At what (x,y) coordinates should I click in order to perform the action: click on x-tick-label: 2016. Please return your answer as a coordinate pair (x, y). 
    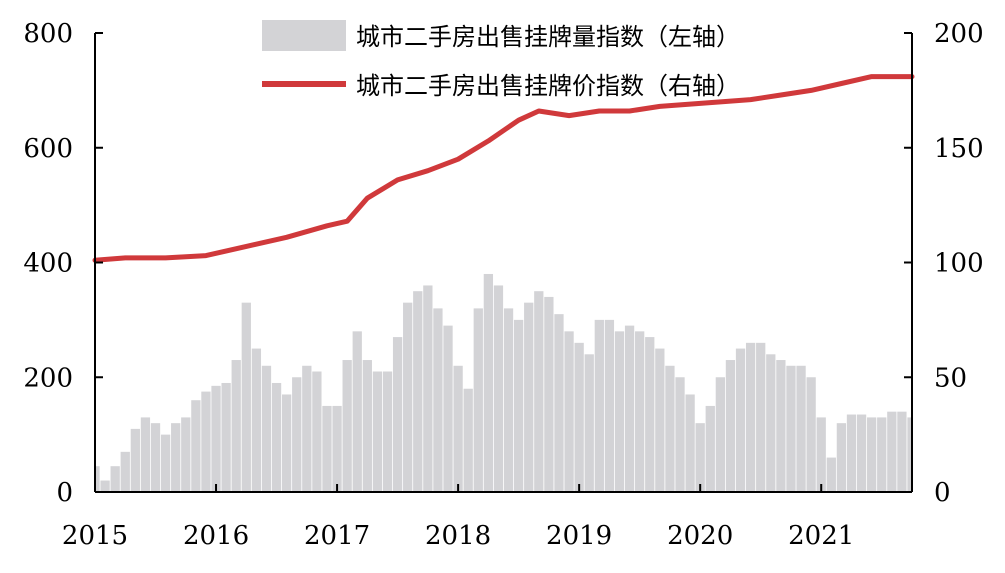
    Looking at the image, I should click on (216, 536).